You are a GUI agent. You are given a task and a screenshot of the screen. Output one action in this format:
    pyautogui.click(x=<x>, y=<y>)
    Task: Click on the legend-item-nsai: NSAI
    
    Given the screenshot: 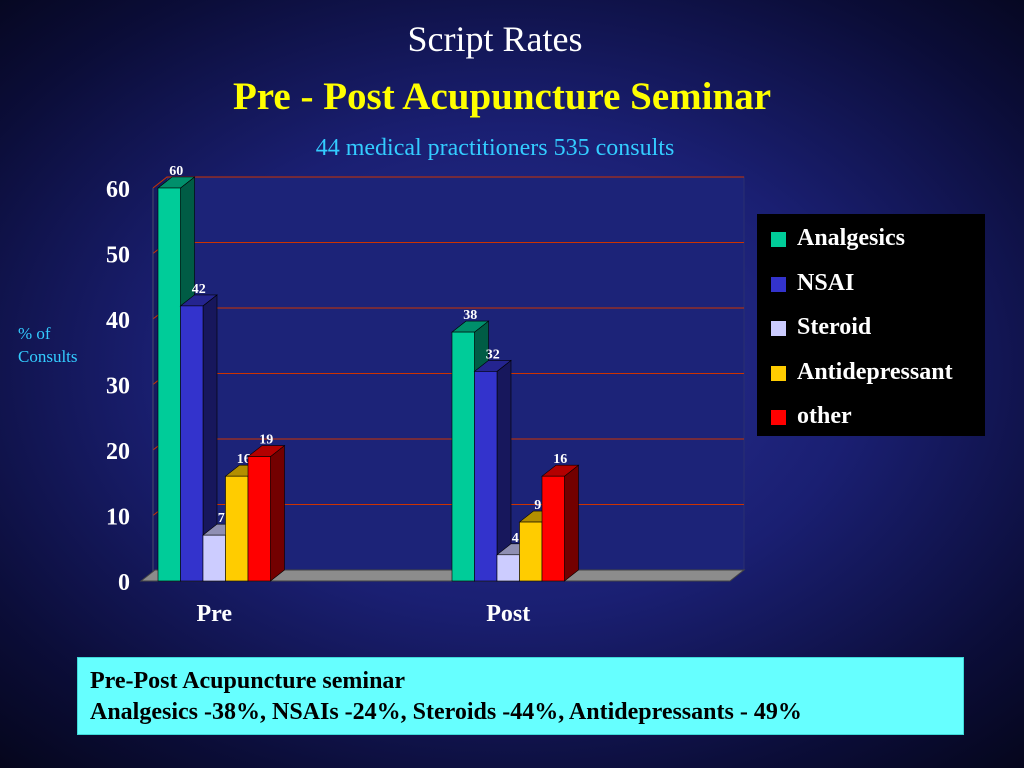 What is the action you would take?
    pyautogui.click(x=871, y=292)
    